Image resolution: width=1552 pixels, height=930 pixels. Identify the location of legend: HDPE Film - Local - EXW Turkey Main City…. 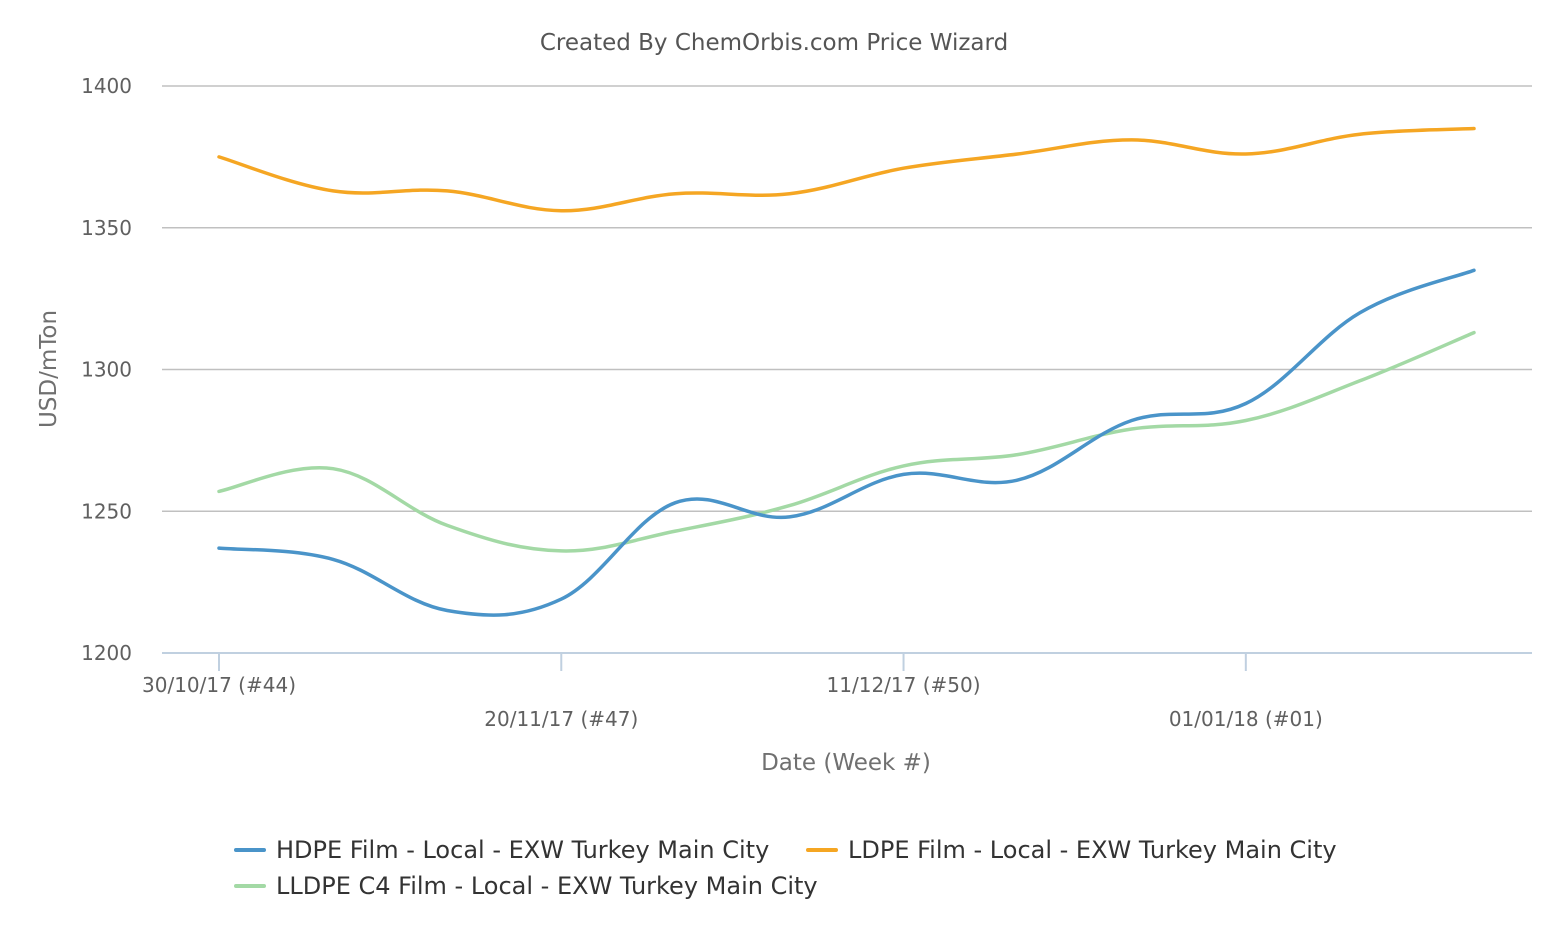
(785, 868).